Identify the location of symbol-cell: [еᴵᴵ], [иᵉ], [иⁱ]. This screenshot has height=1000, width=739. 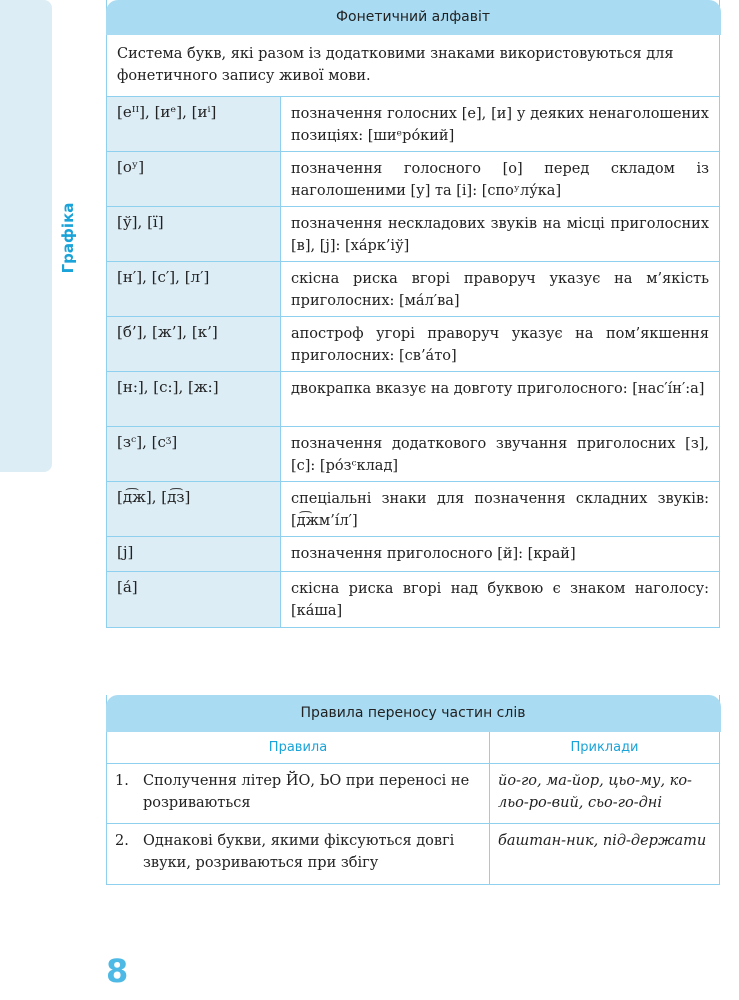
(194, 124).